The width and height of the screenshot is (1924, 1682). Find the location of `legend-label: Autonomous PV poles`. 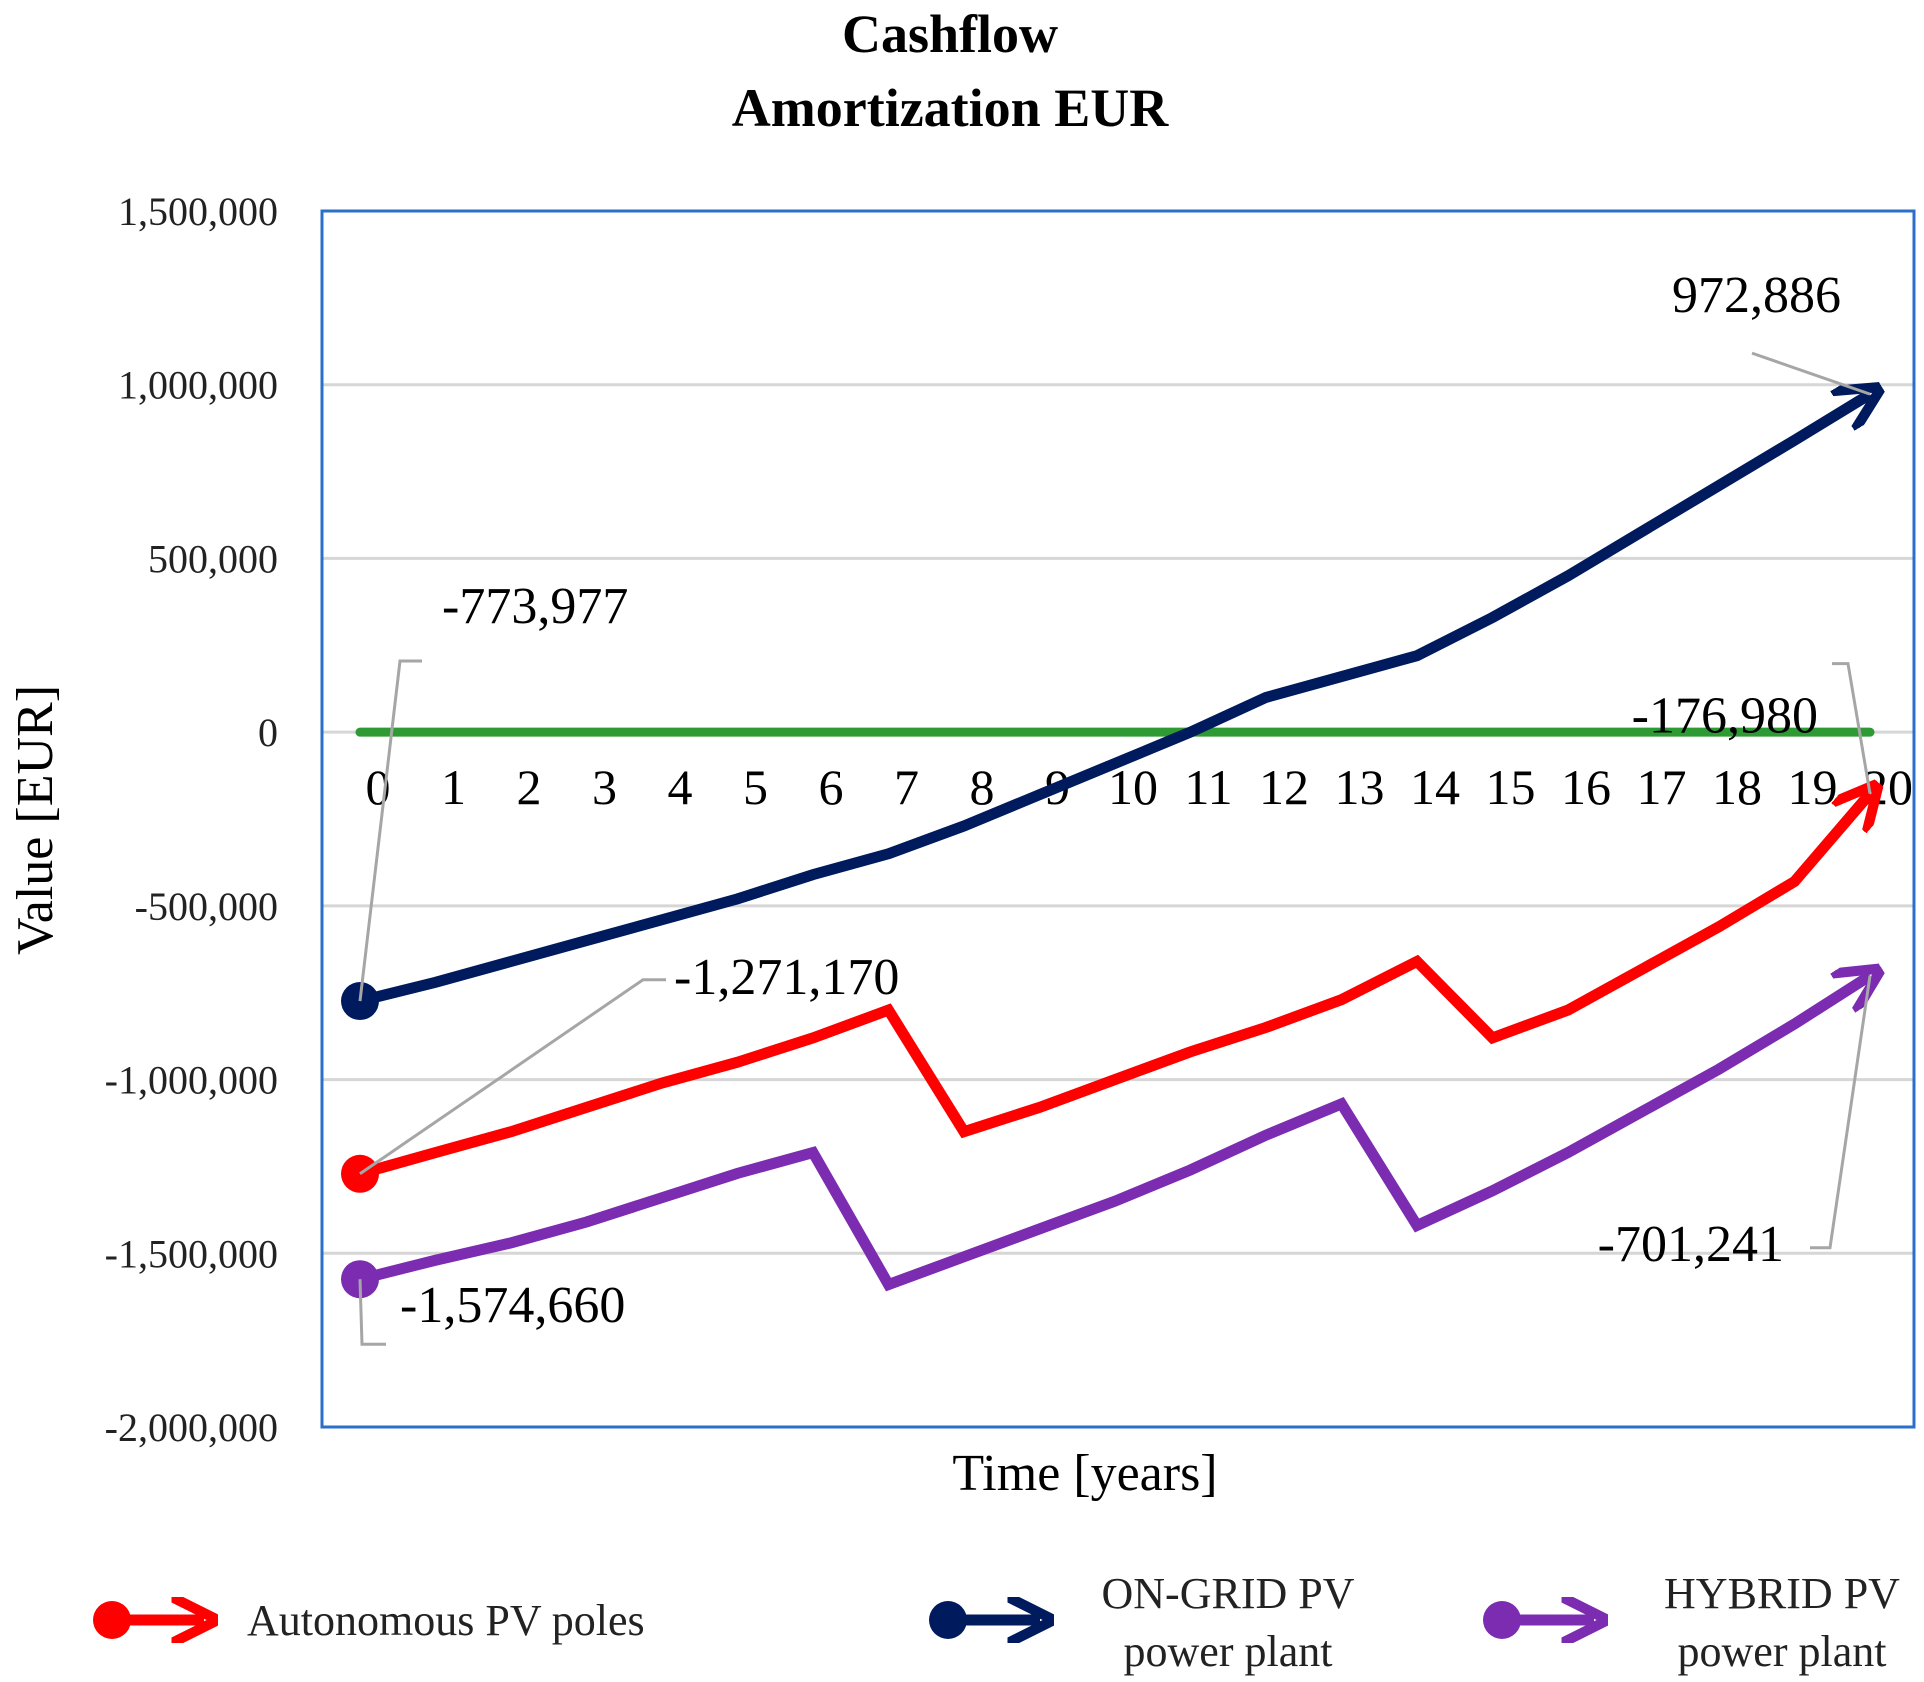

legend-label: Autonomous PV poles is located at coordinates (446, 1620).